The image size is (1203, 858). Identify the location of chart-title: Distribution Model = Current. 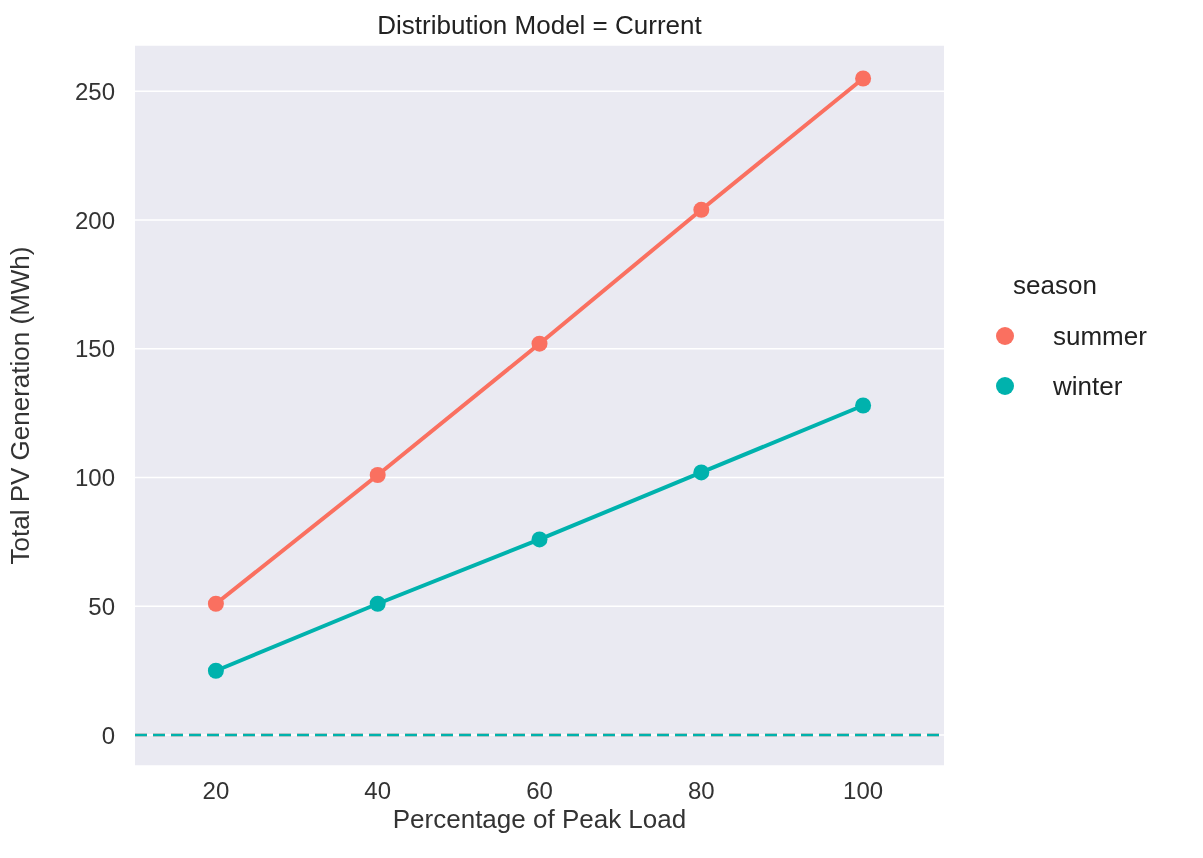
(539, 25).